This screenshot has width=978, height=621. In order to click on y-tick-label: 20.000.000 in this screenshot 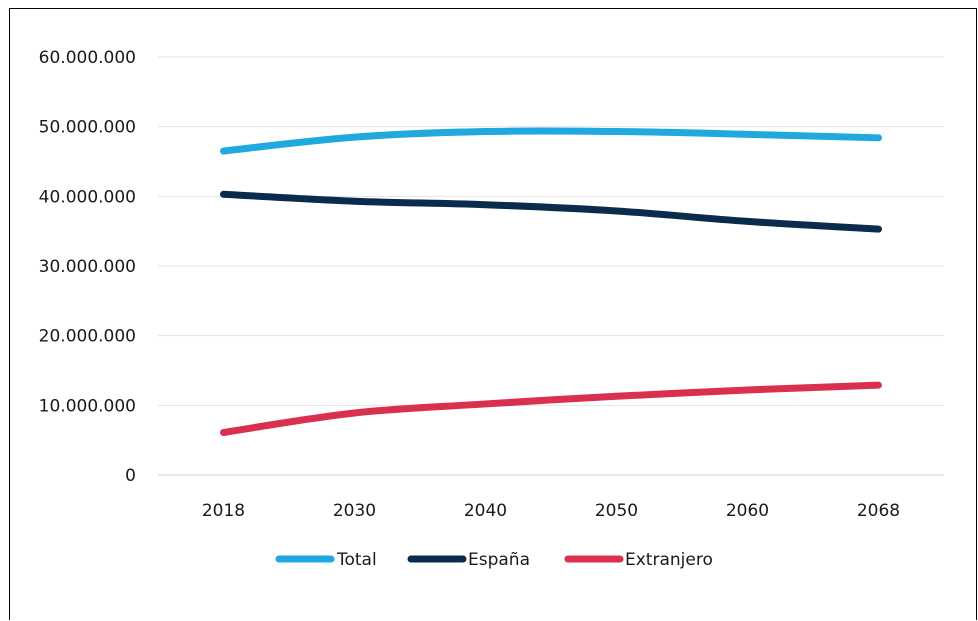, I will do `click(87, 337)`.